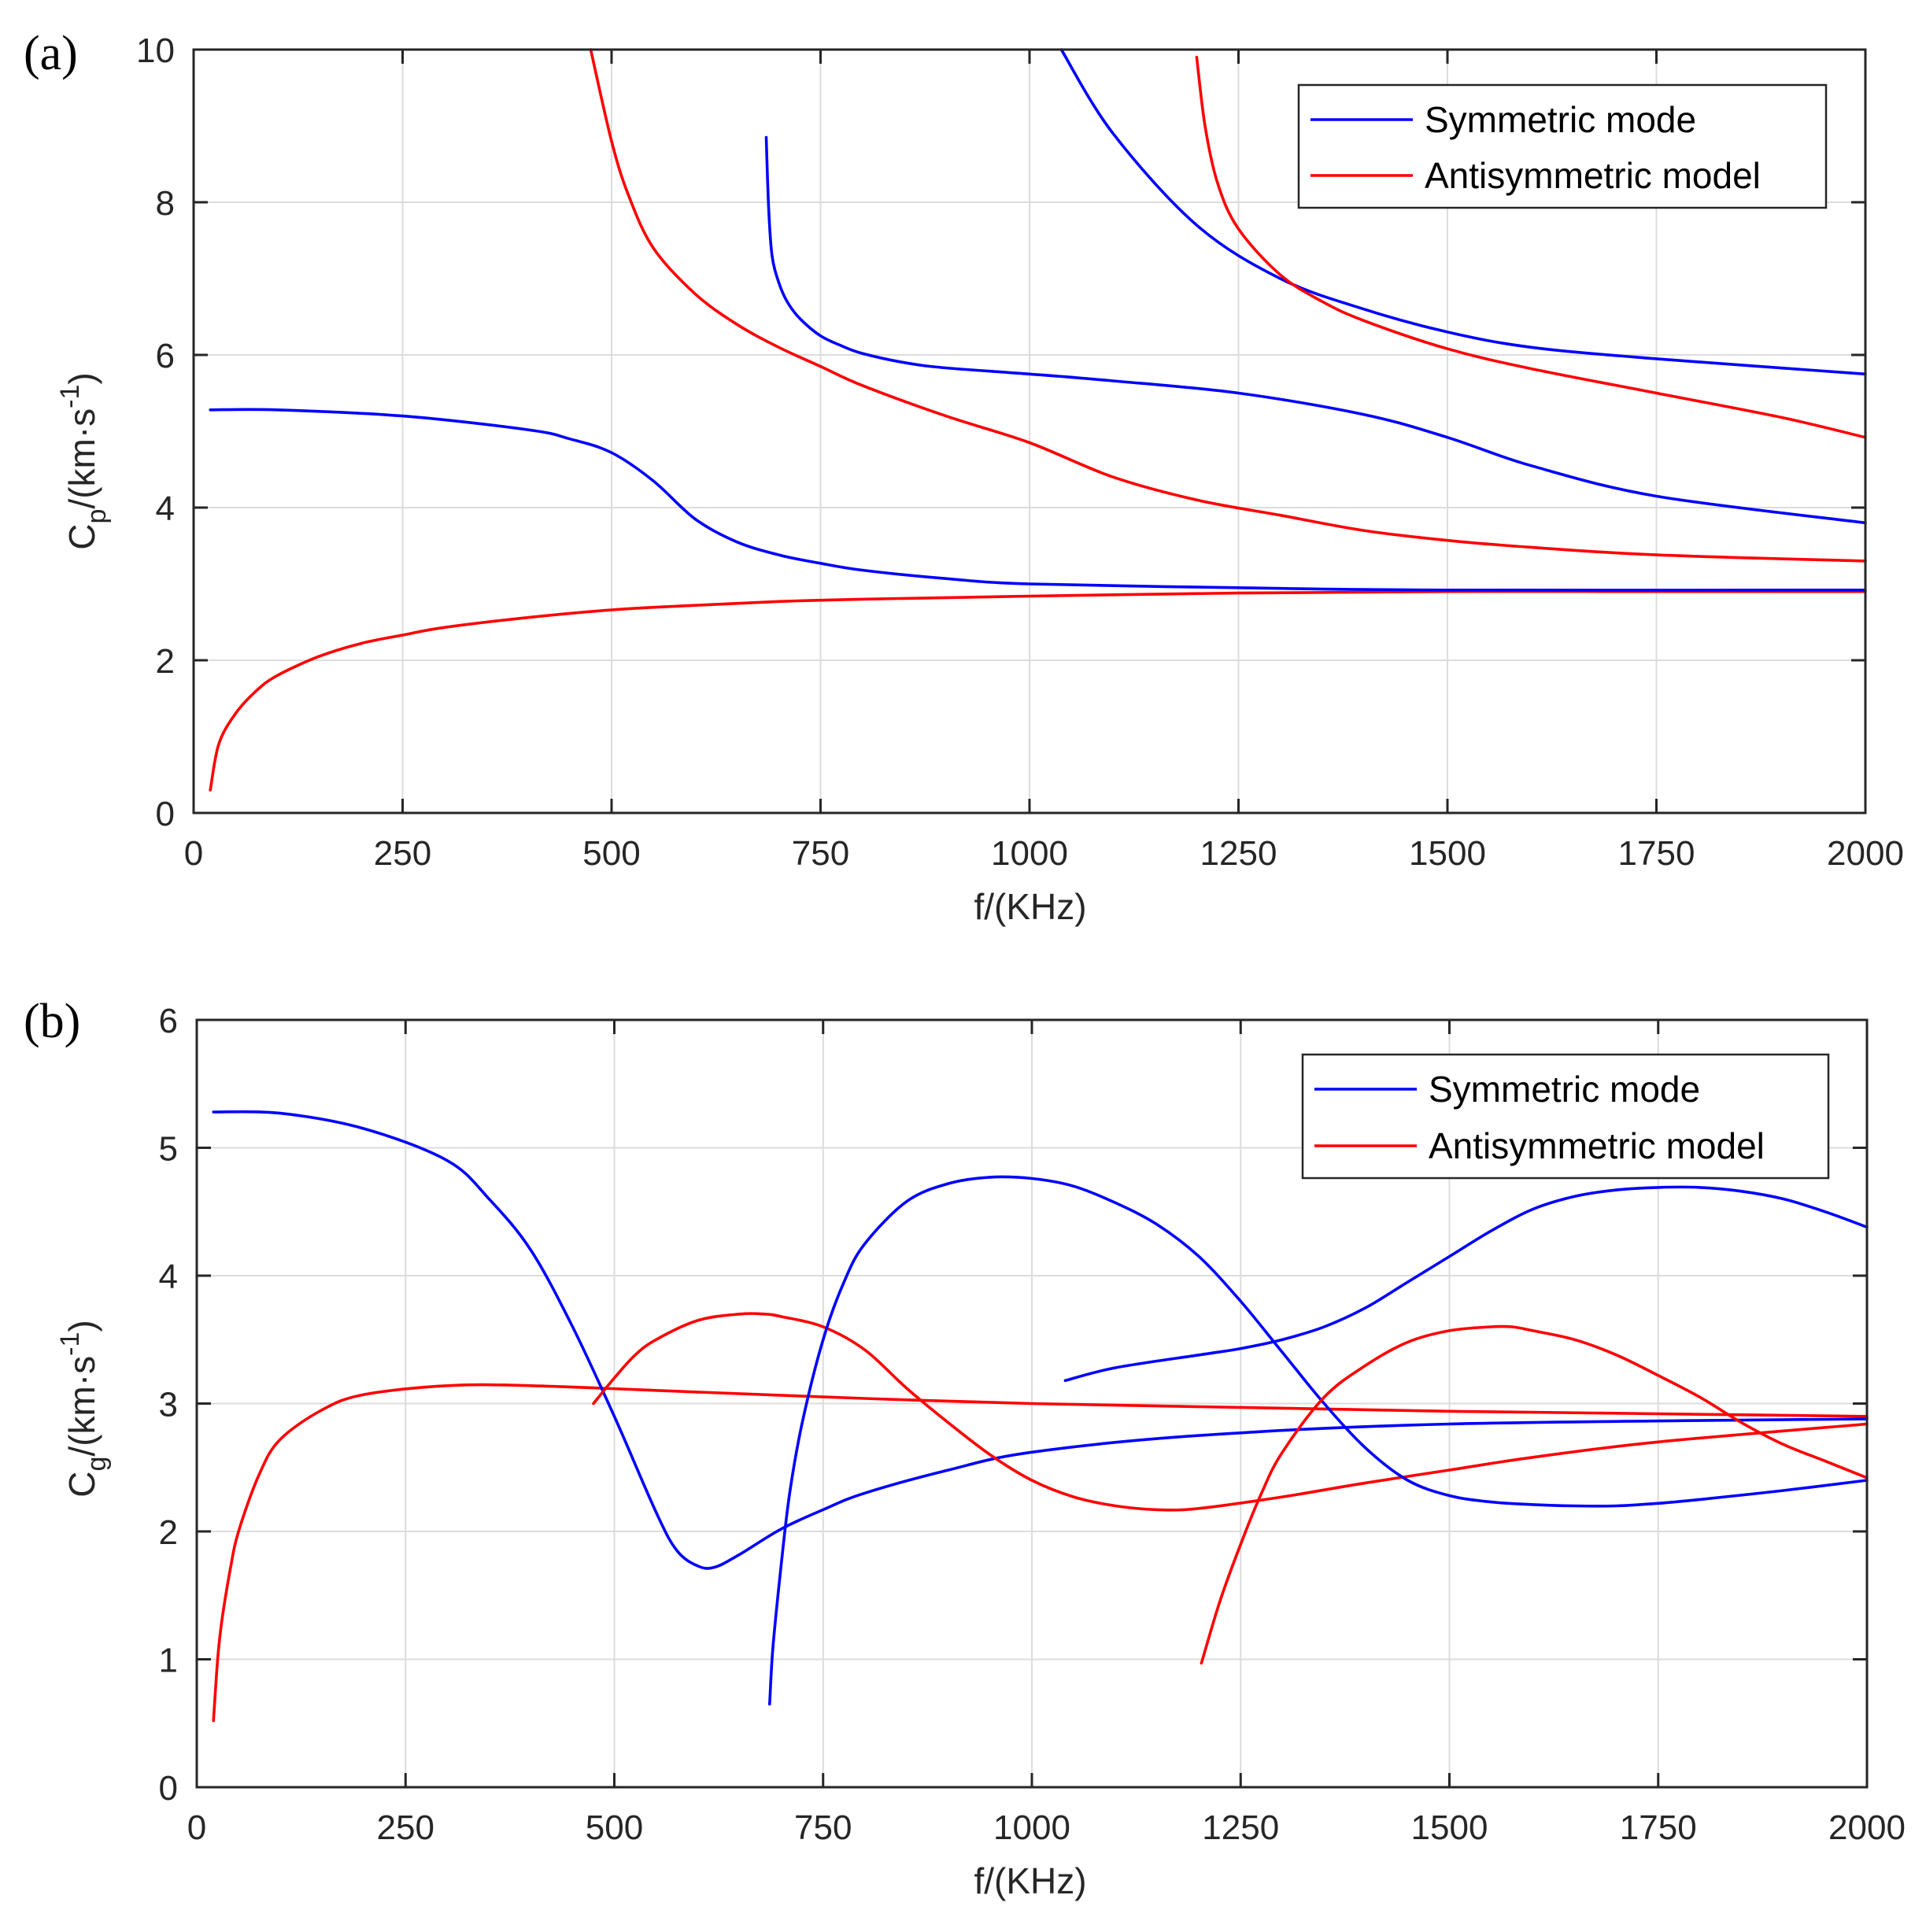  I want to click on panel-label-a: (a), so click(51, 53).